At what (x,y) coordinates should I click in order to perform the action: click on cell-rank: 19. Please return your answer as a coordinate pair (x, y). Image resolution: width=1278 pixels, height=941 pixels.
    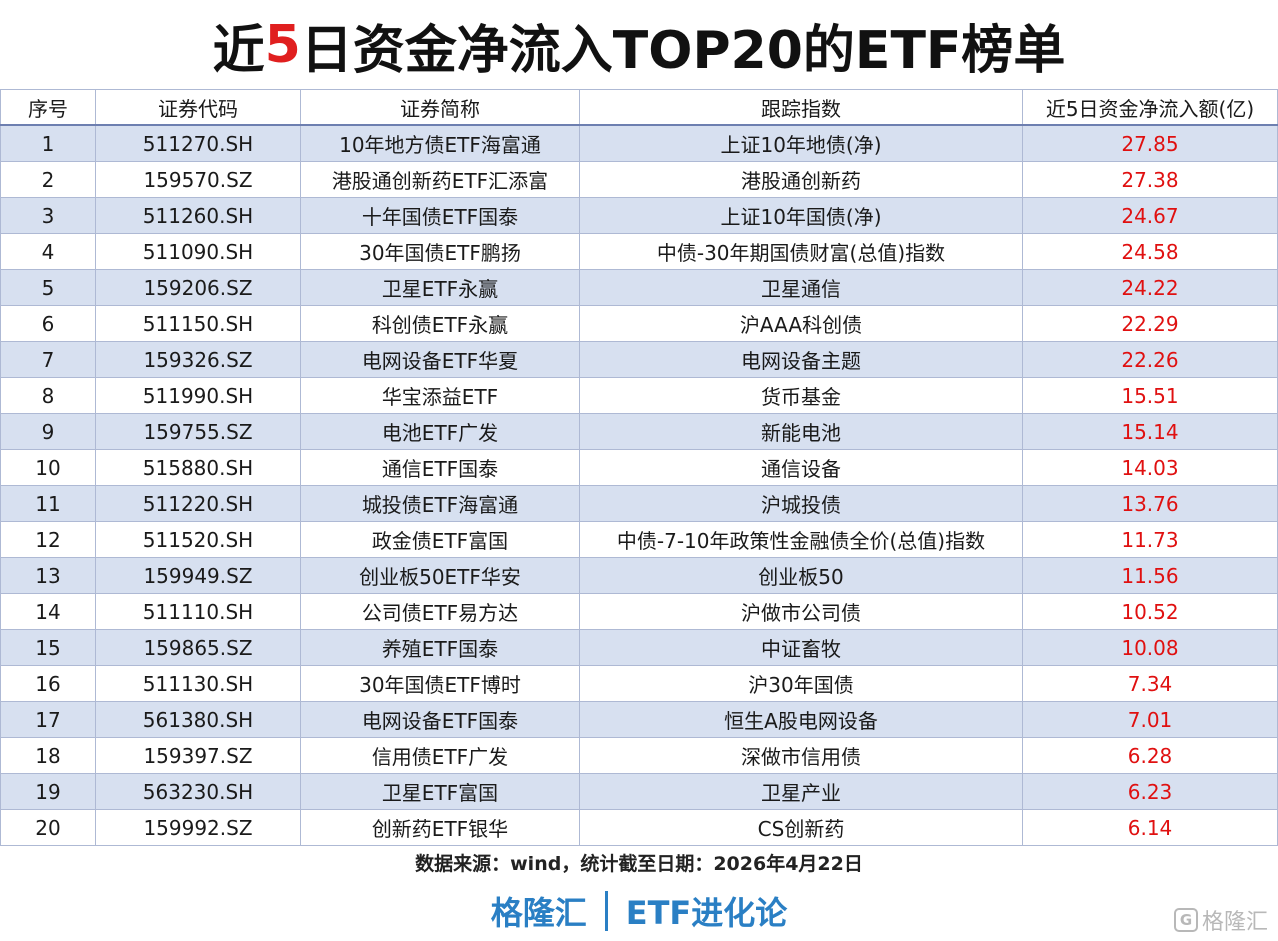
    Looking at the image, I should click on (48, 791).